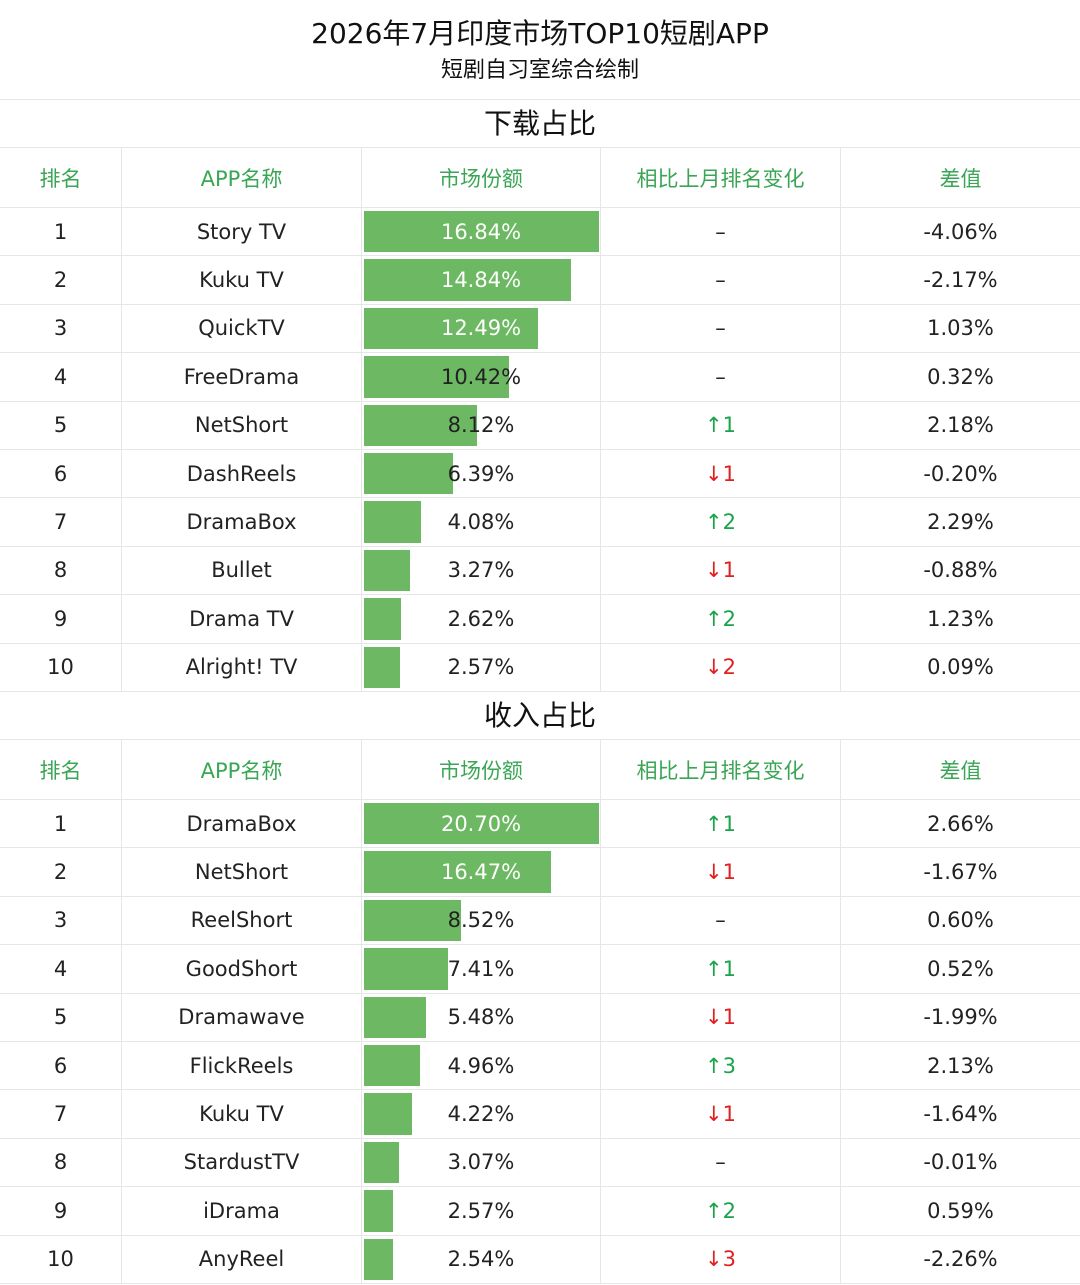 Image resolution: width=1080 pixels, height=1285 pixels. Describe the element at coordinates (960, 1259) in the screenshot. I see `diff-cell: -2.26%` at that location.